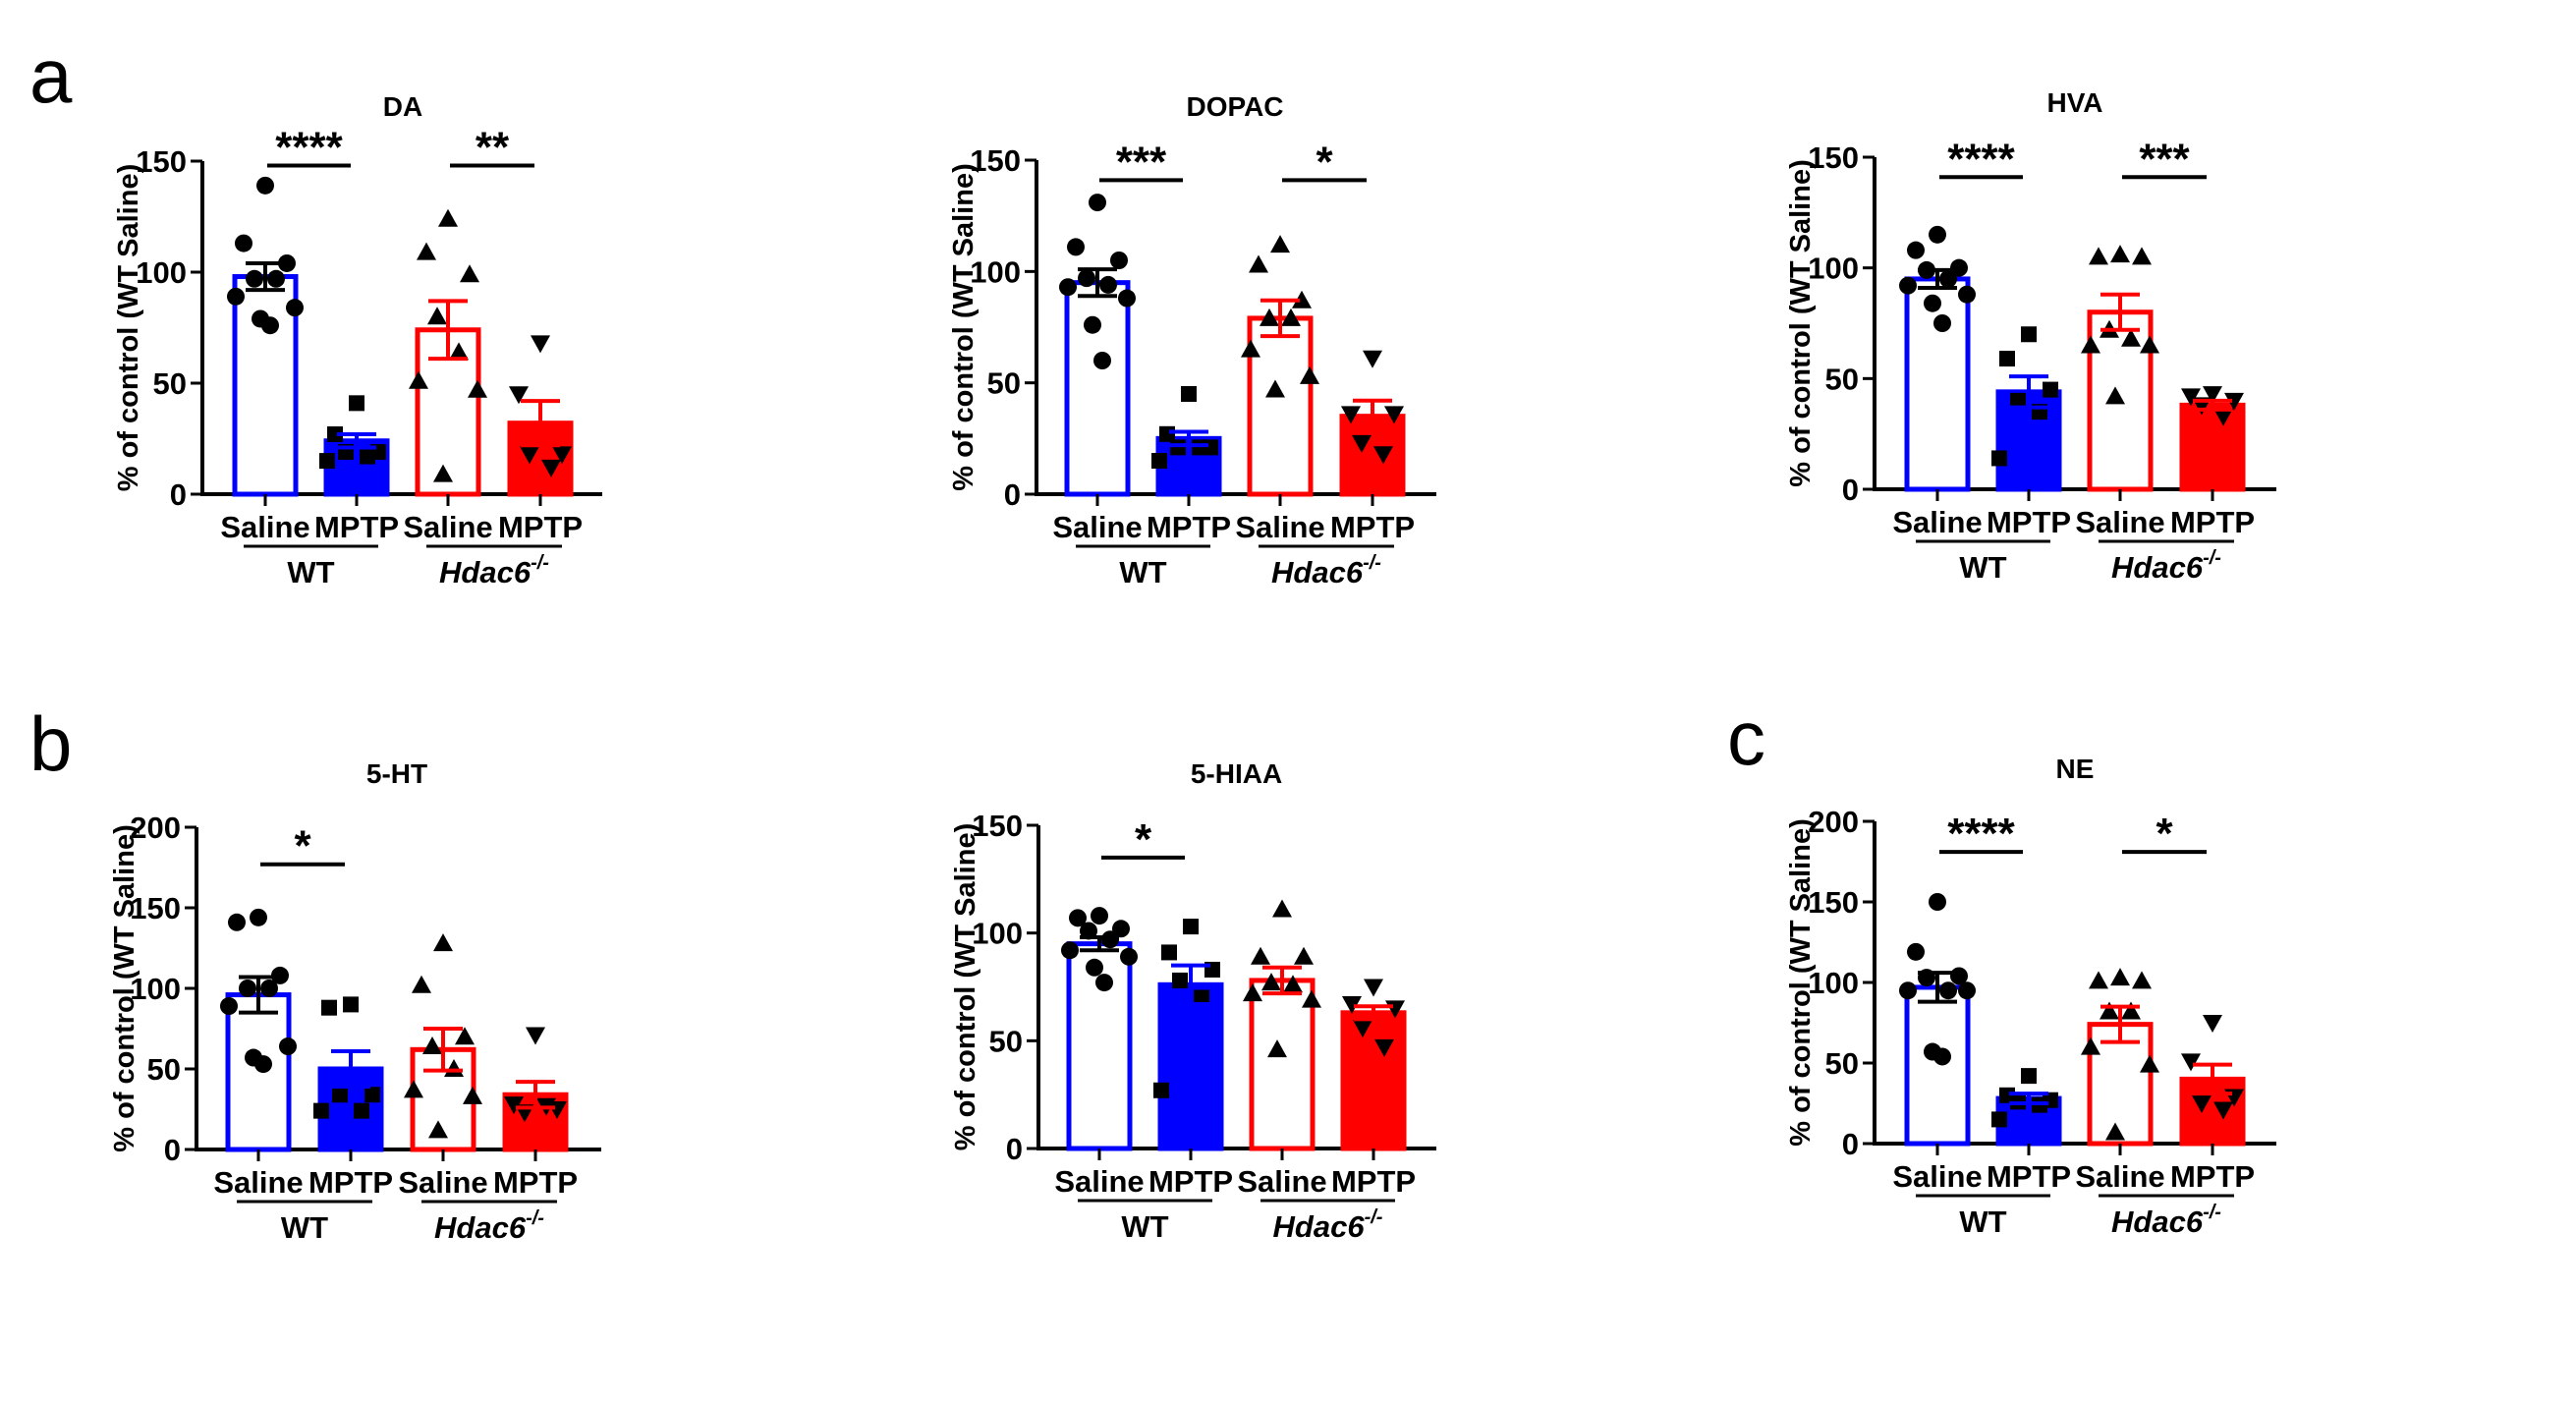  I want to click on chart-title: DOPAC, so click(1234, 107).